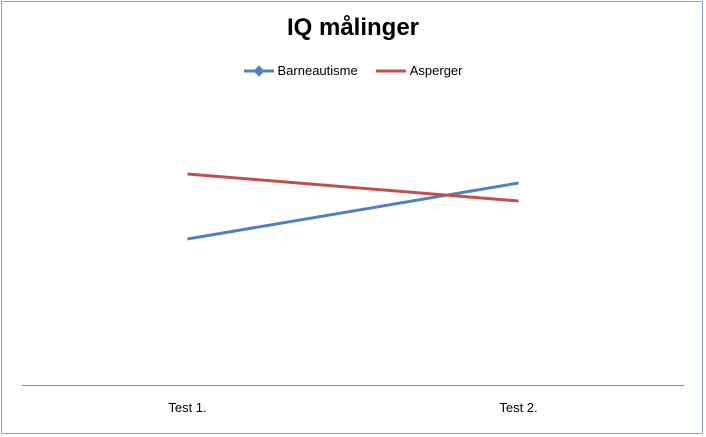 The height and width of the screenshot is (437, 706). What do you see at coordinates (390, 70) in the screenshot?
I see `legend-swatch-asperger` at bounding box center [390, 70].